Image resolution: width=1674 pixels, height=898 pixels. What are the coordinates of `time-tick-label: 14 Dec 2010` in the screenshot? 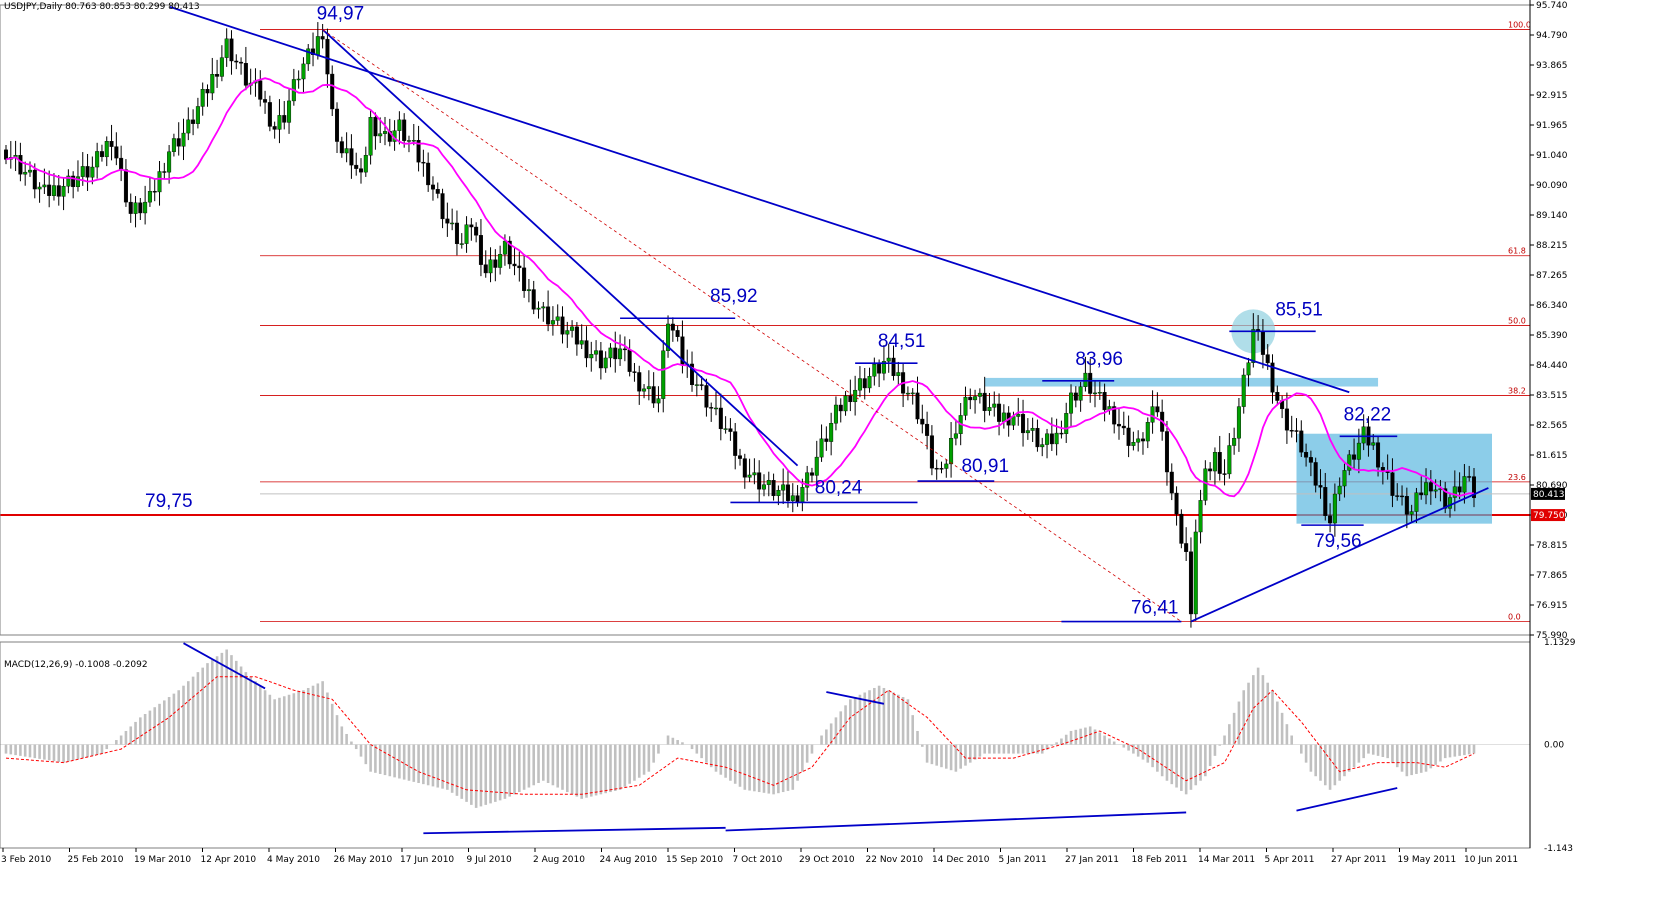 It's located at (961, 860).